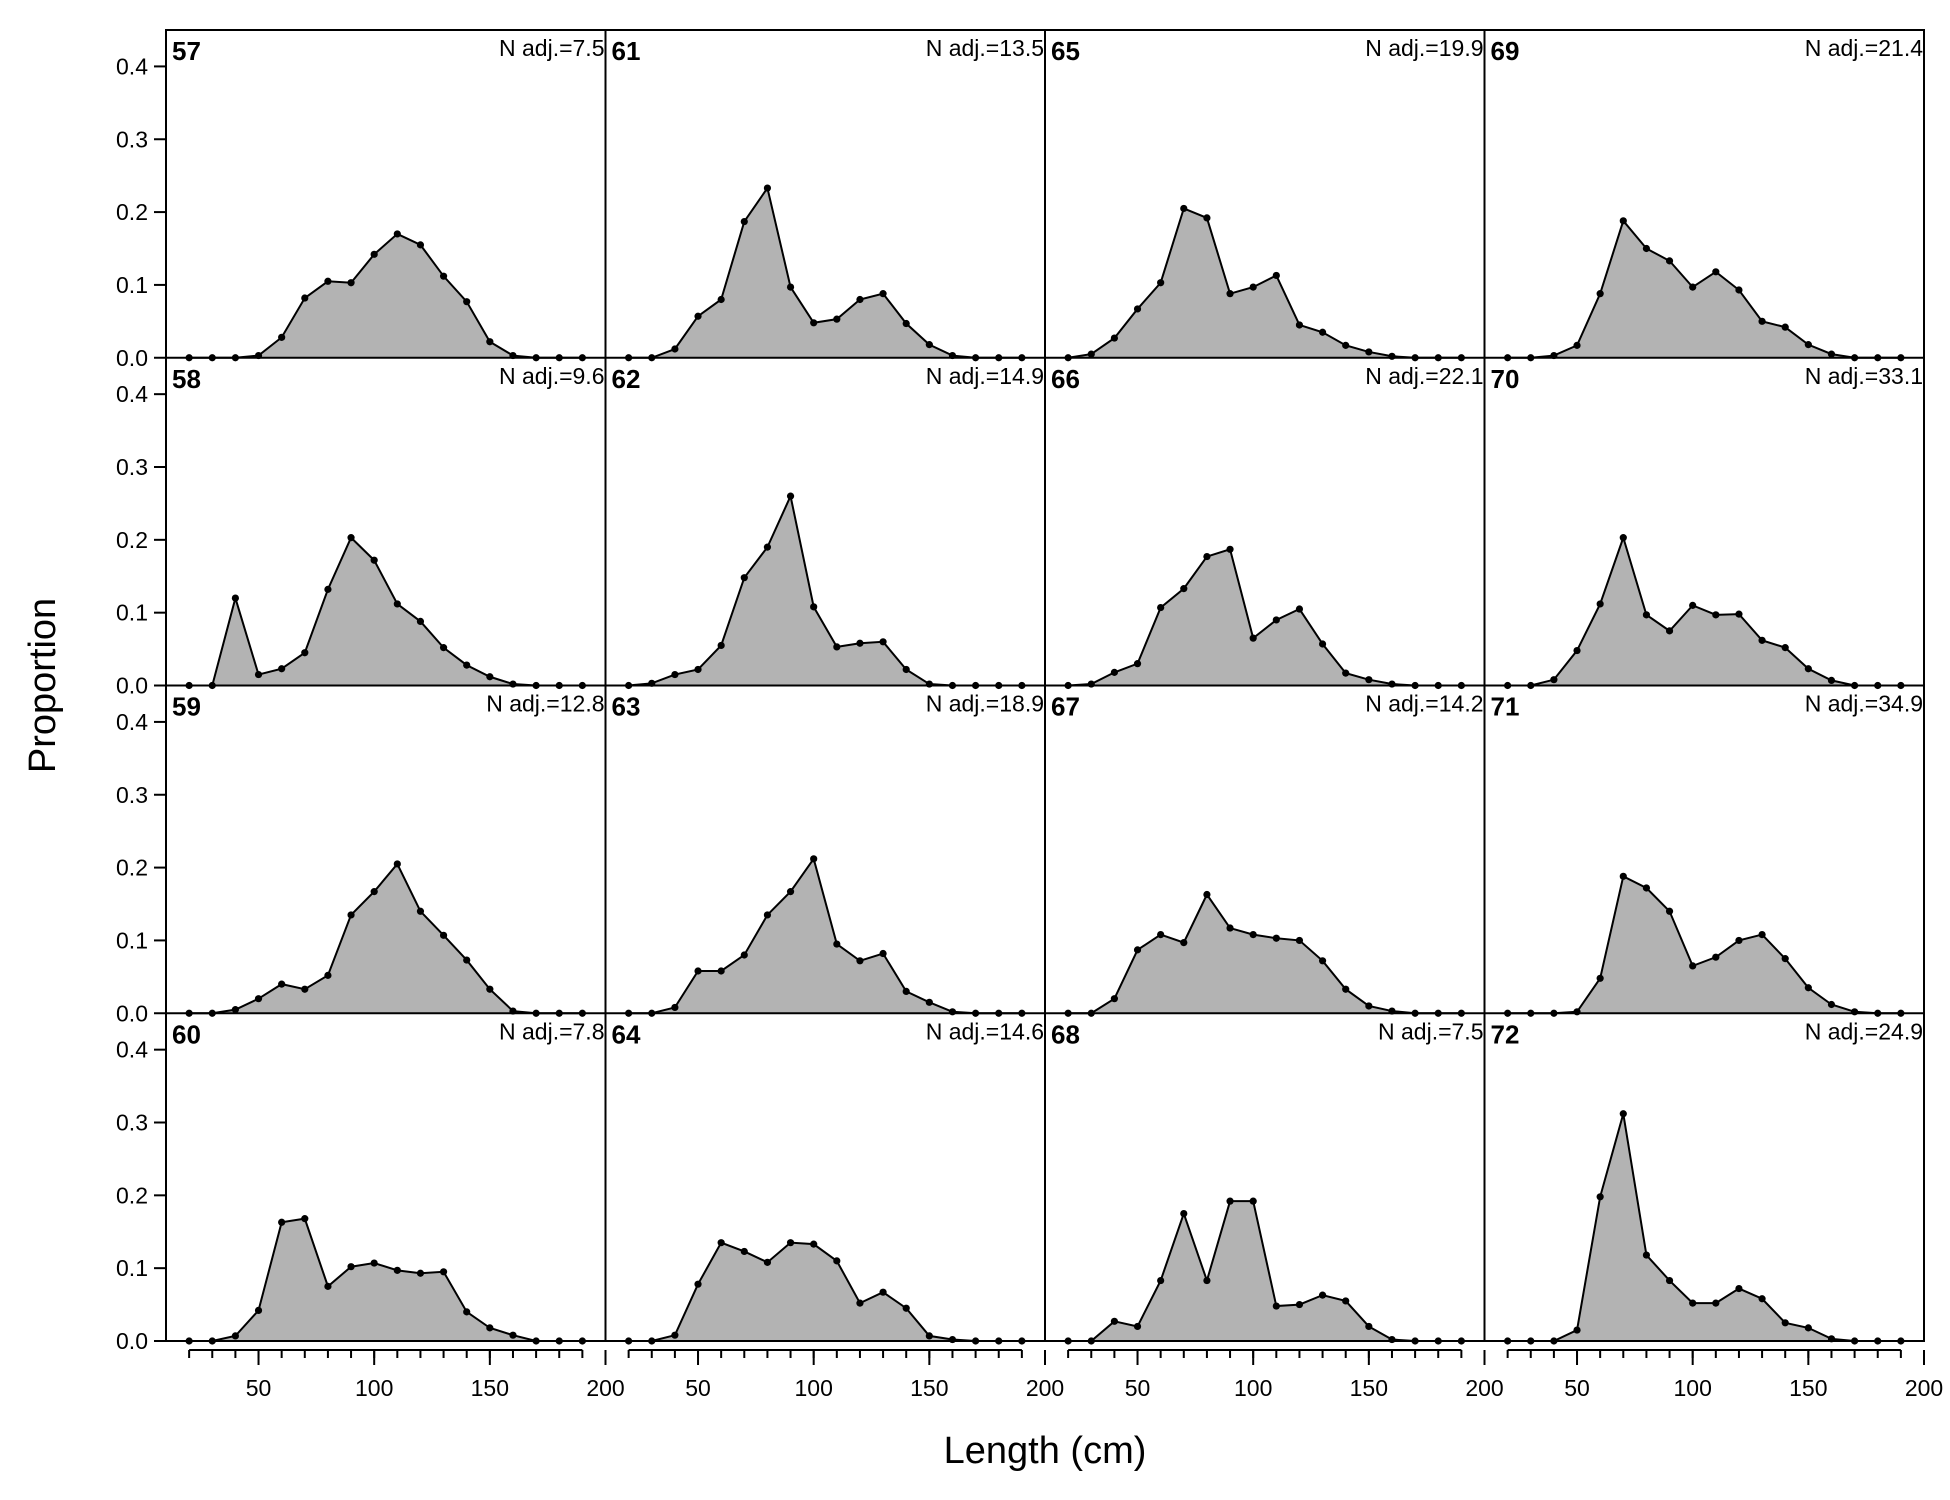  Describe the element at coordinates (132, 1195) in the screenshot. I see `y-tick-label: 0.2` at that location.